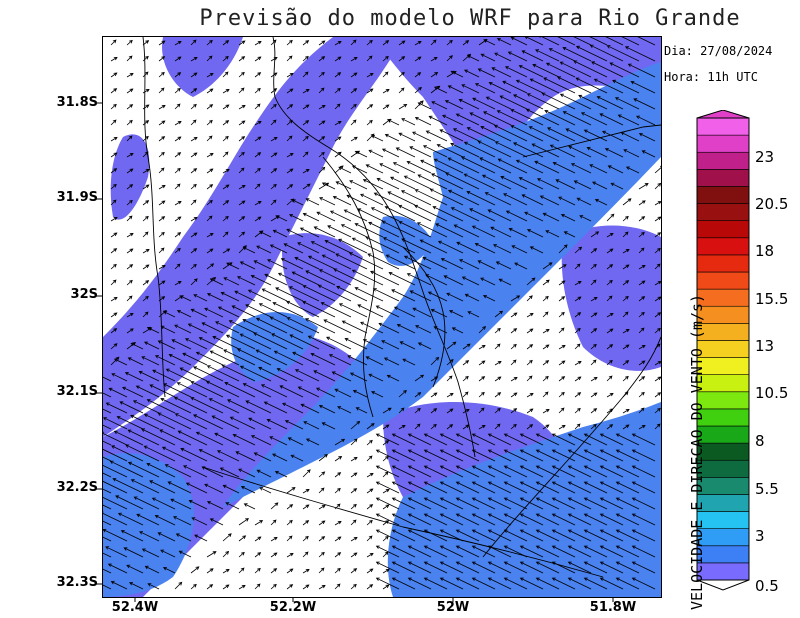 The width and height of the screenshot is (800, 618). Describe the element at coordinates (77, 391) in the screenshot. I see `y-tick-label: 32.1S` at that location.